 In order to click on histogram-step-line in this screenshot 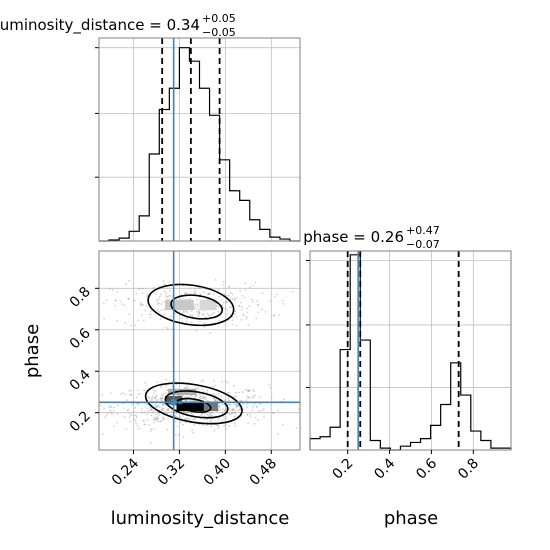, I will do `click(199, 144)`.